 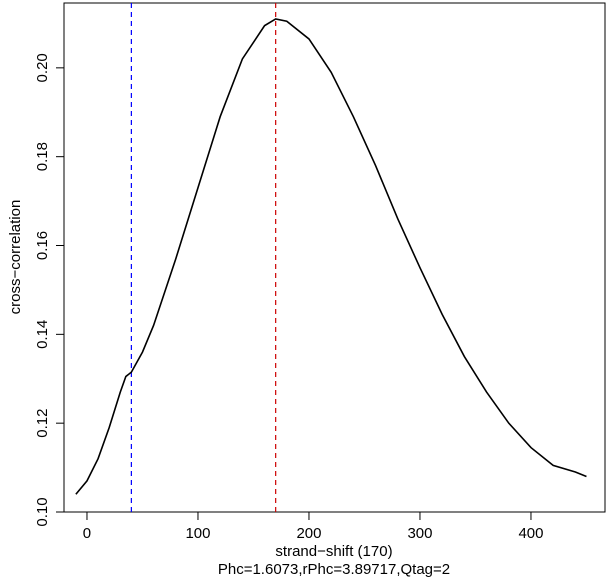 I want to click on y-tick-label: 0.20, so click(x=42, y=67).